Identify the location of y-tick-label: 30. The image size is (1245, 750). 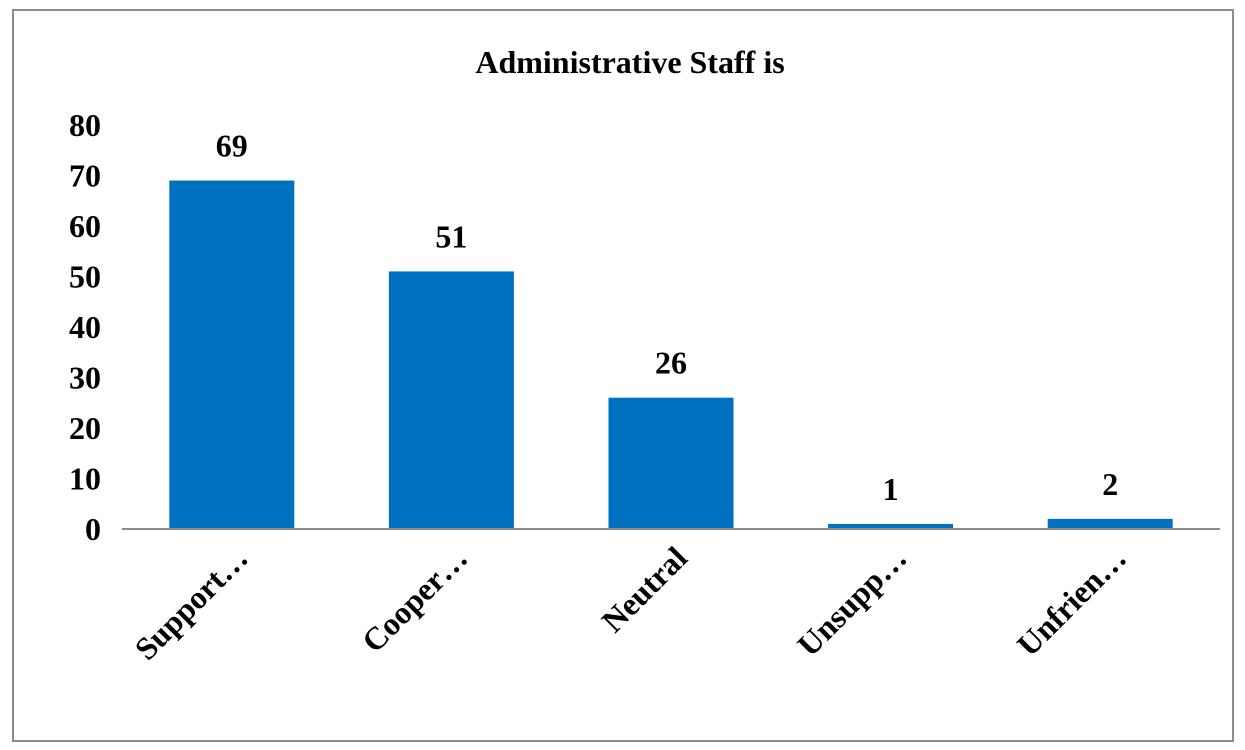
(85, 378).